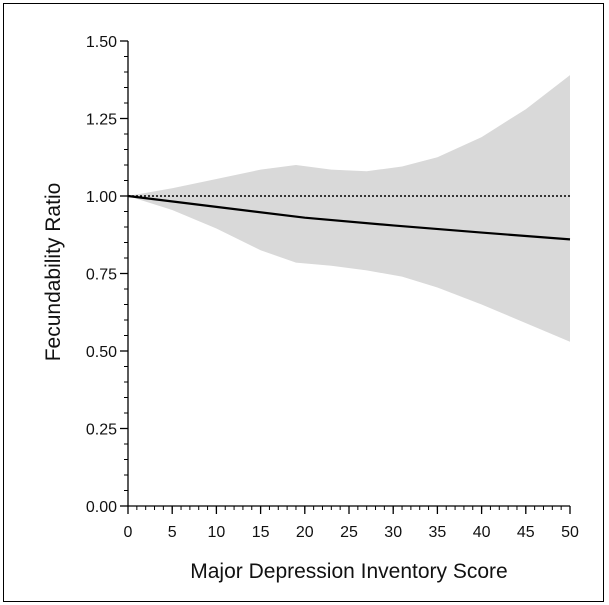  Describe the element at coordinates (217, 532) in the screenshot. I see `x-tick-label: 10` at that location.